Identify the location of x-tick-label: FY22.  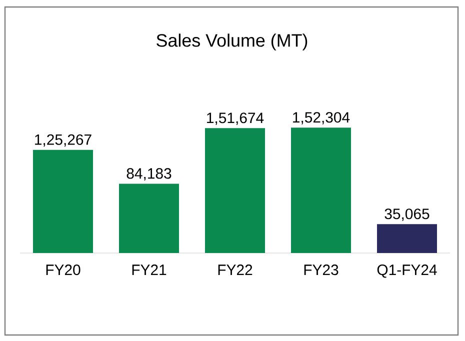
(235, 269).